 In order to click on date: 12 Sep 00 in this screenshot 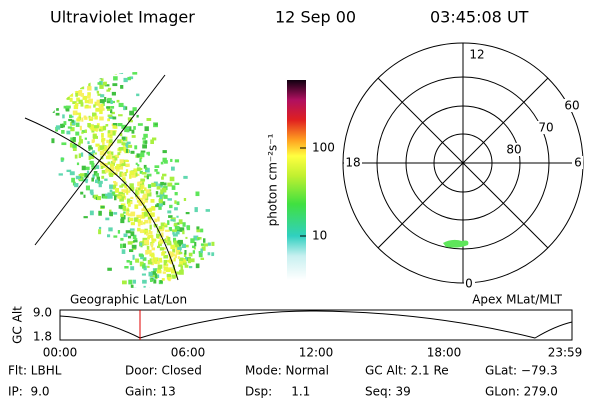, I will do `click(315, 17)`.